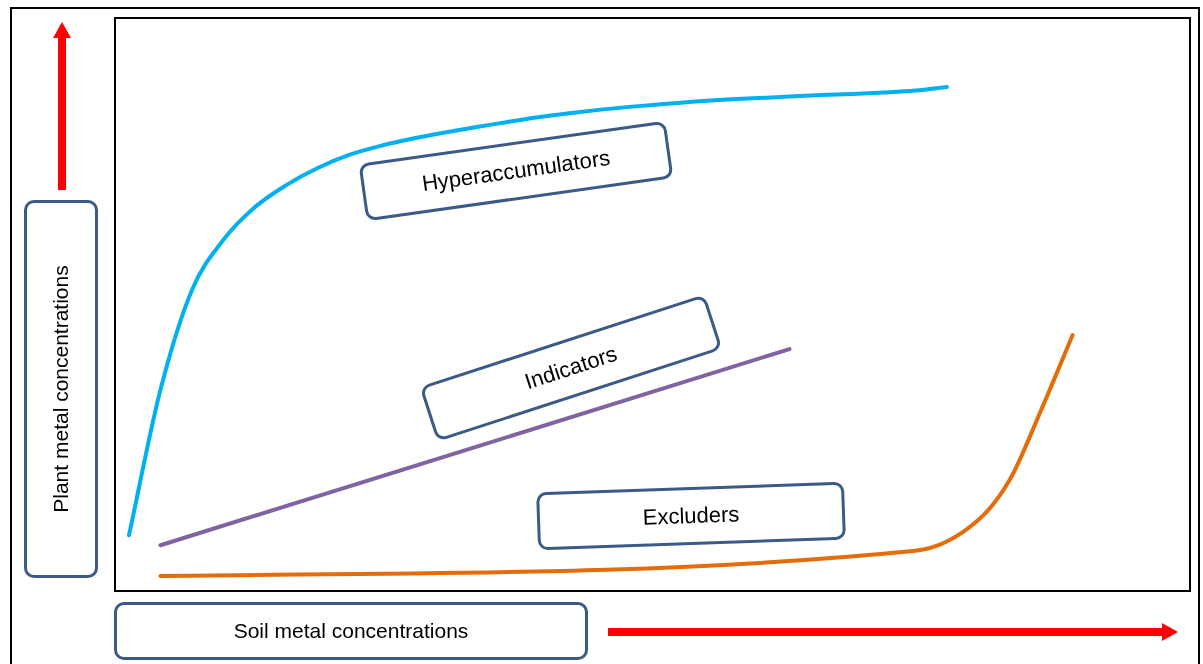 The height and width of the screenshot is (664, 1203). What do you see at coordinates (691, 516) in the screenshot?
I see `series-label: Excluders` at bounding box center [691, 516].